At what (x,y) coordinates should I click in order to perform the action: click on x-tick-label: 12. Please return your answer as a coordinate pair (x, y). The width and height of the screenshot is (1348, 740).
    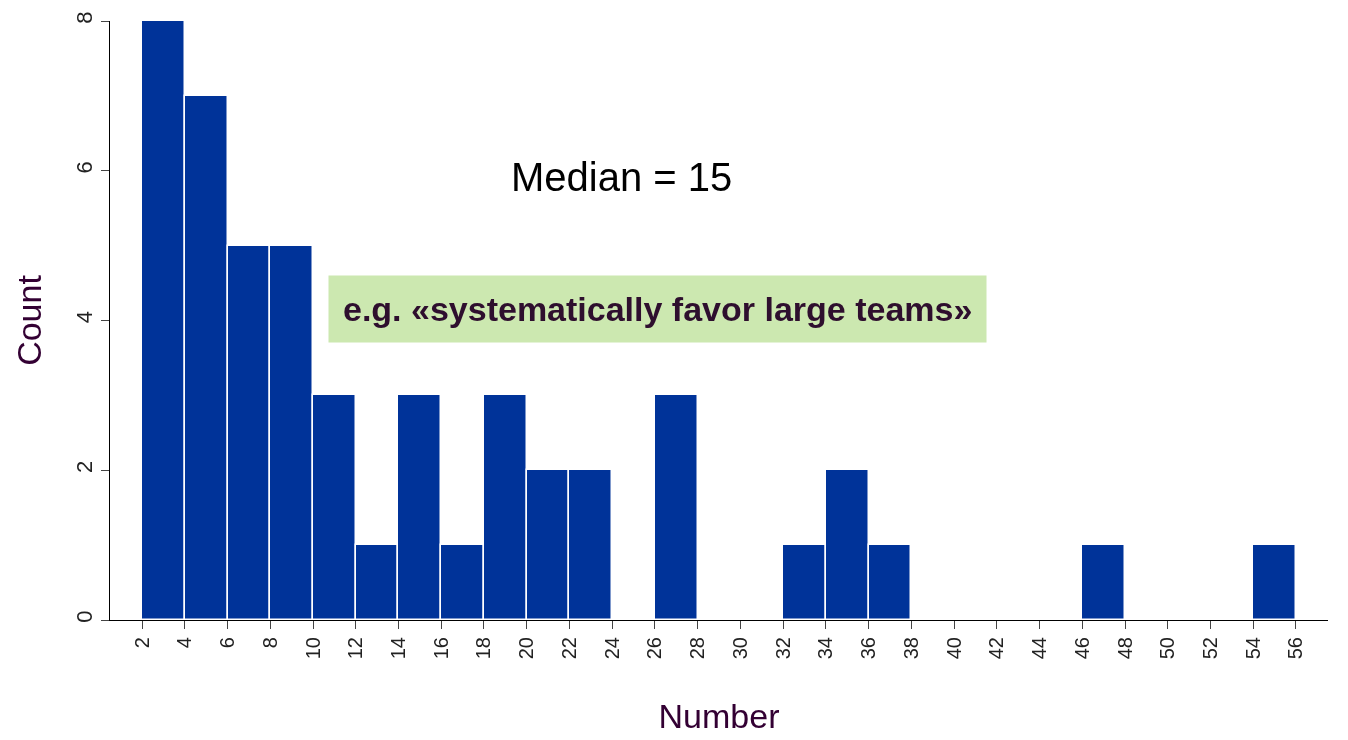
    Looking at the image, I should click on (355, 648).